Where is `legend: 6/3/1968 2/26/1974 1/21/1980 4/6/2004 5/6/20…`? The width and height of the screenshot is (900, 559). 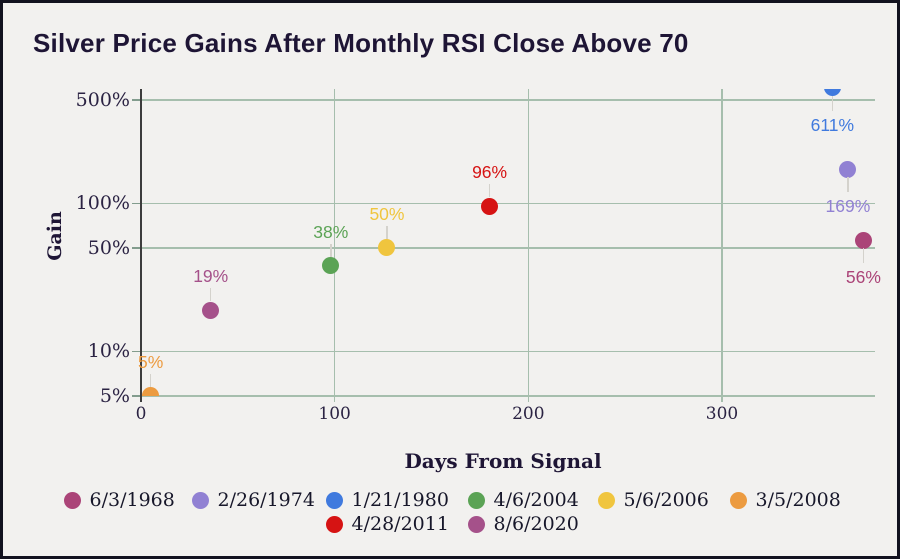
legend: 6/3/1968 2/26/1974 1/21/1980 4/6/2004 5/6/20… is located at coordinates (450, 513).